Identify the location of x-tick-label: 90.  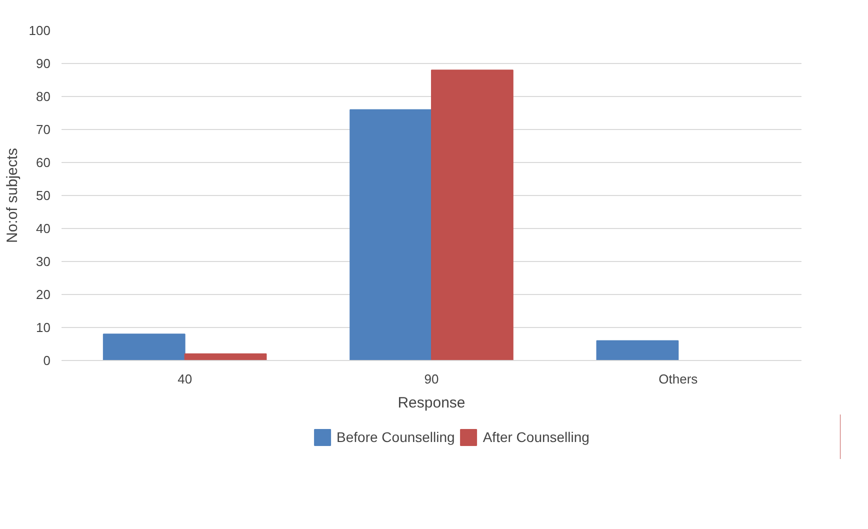
(431, 379).